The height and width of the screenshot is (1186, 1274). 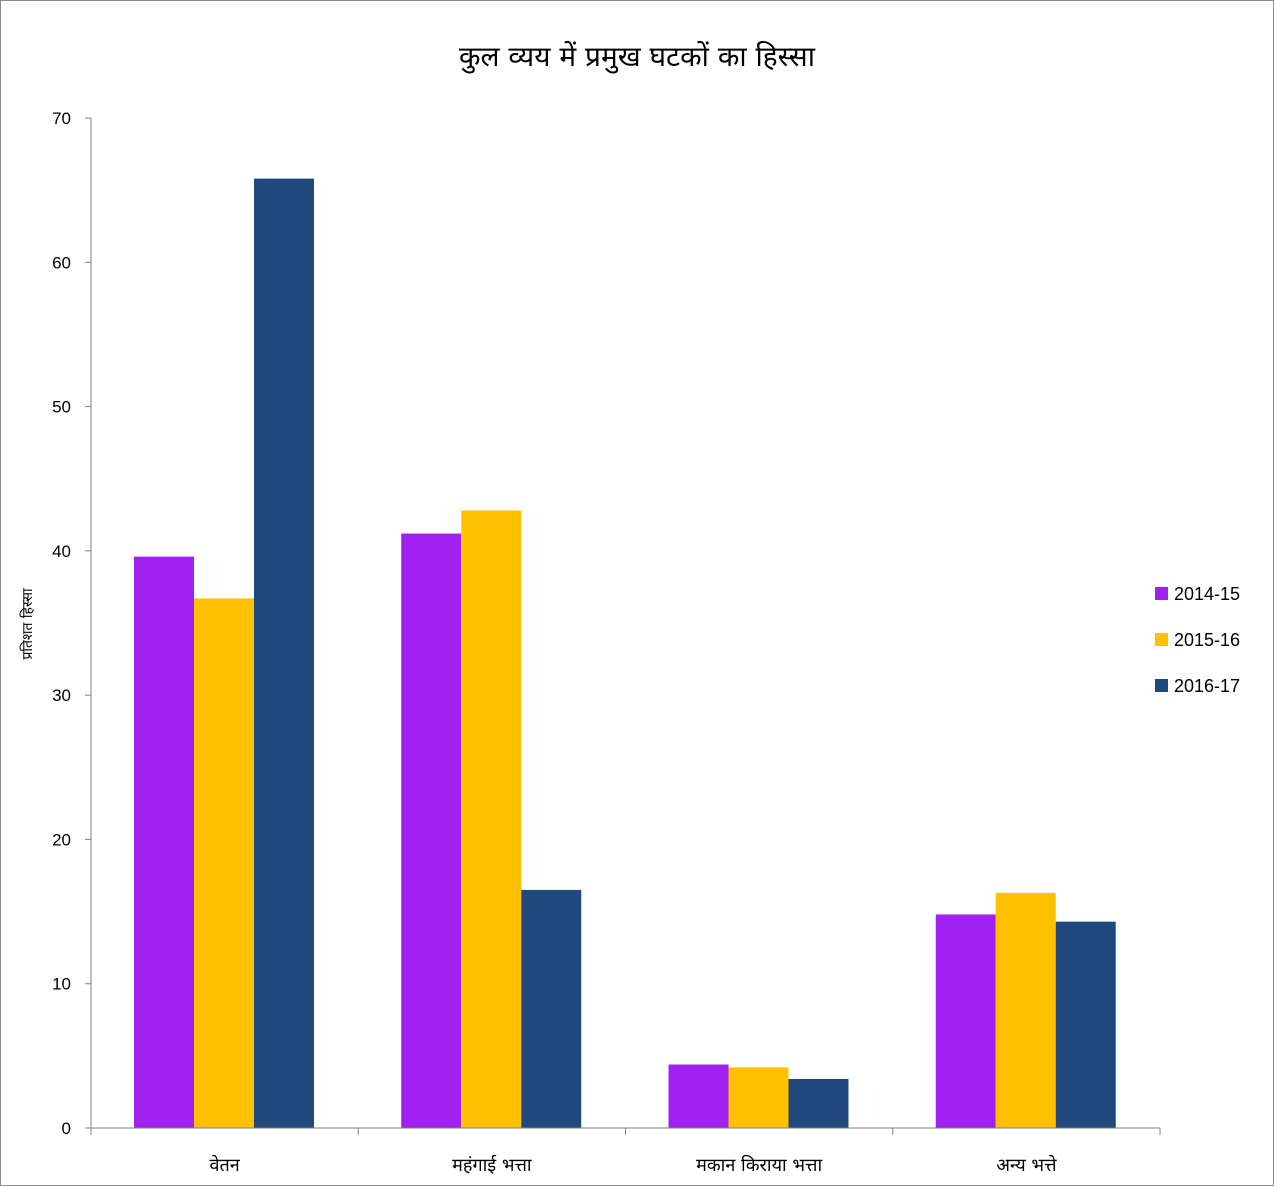 What do you see at coordinates (61, 118) in the screenshot?
I see `y-tick-label: 70` at bounding box center [61, 118].